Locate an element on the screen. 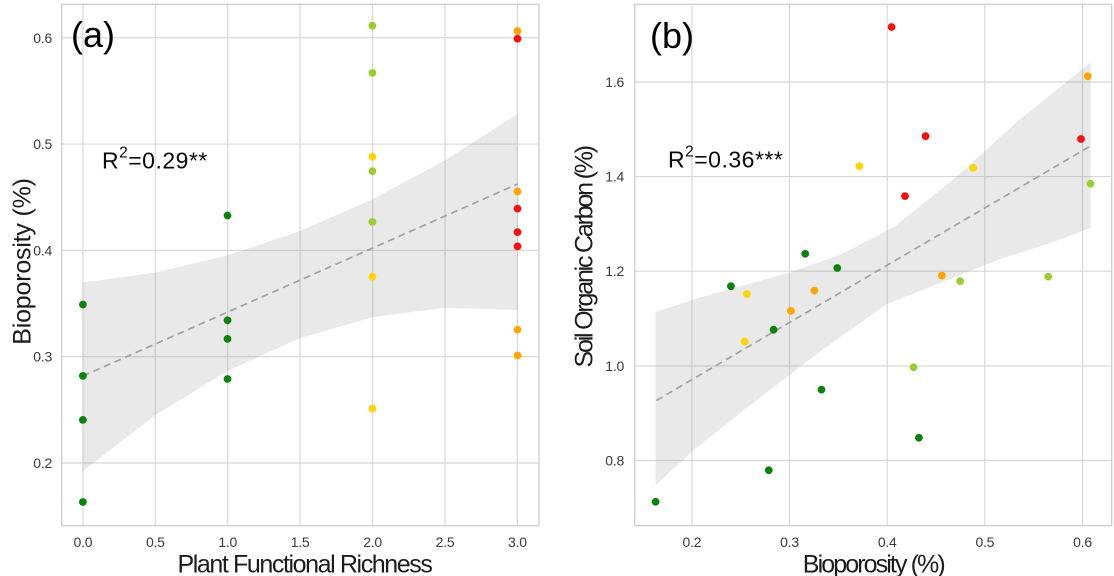 This screenshot has height=576, width=1114. svg-text: R2=0.36*** is located at coordinates (725, 158).